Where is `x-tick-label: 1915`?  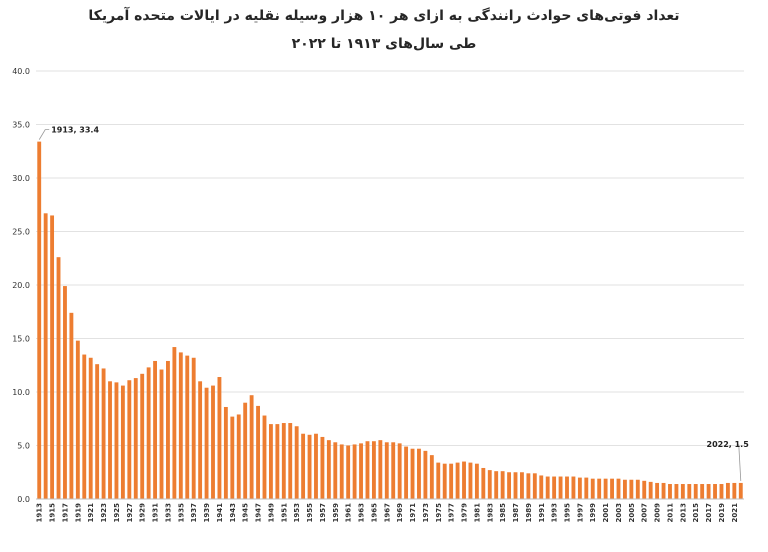 x-tick-label: 1915 is located at coordinates (53, 513).